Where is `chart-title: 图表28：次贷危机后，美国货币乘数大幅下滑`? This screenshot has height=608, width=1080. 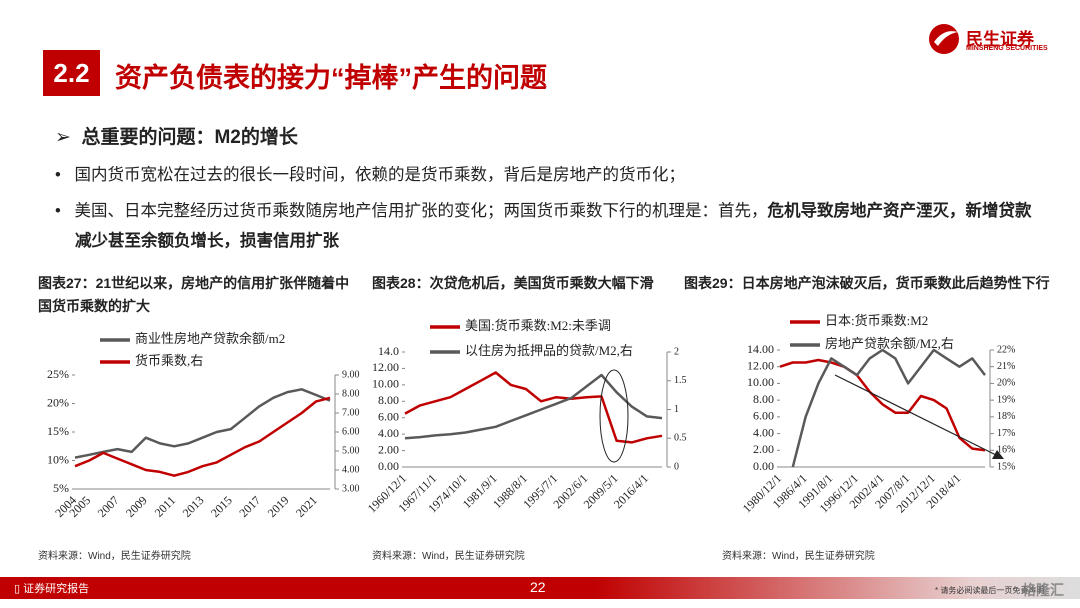
chart-title: 图表28：次贷危机后，美国货币乘数大幅下滑 is located at coordinates (513, 283).